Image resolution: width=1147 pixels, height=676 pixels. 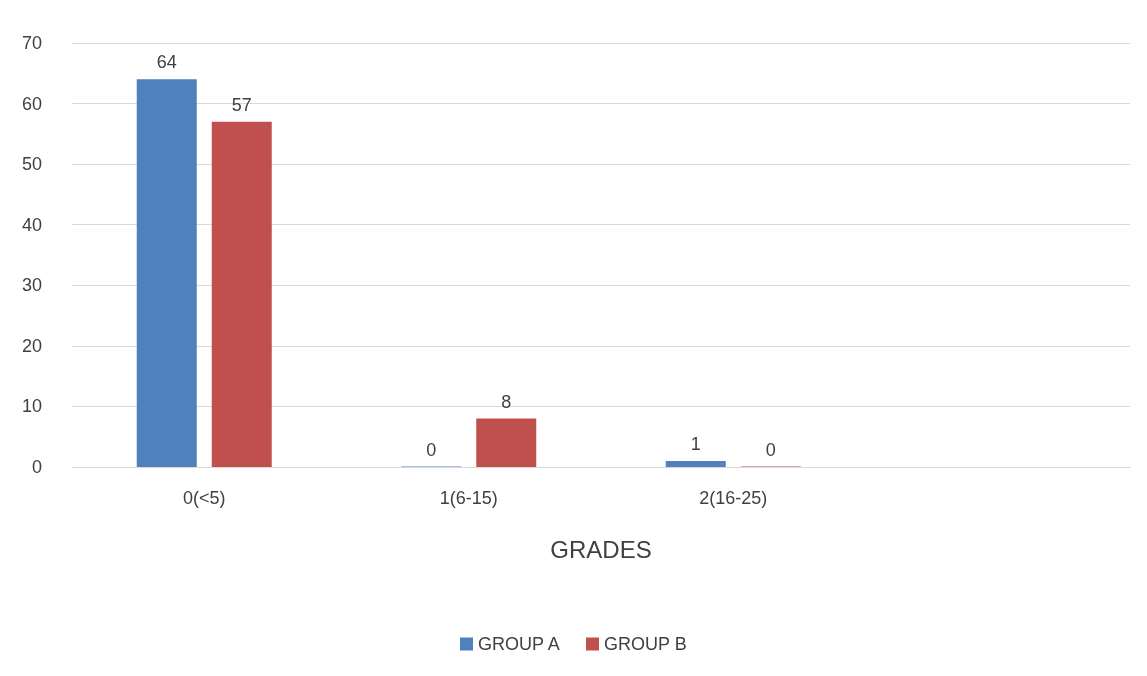 I want to click on y-tick-label: 70, so click(x=31, y=43).